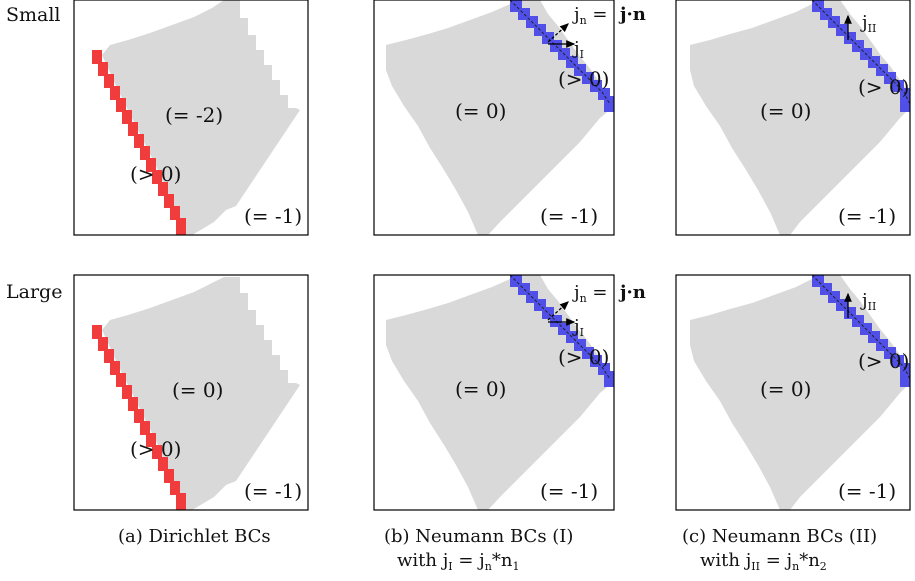 This screenshot has width=915, height=581. I want to click on panel-c-large: jII (> 0) (= 0) (= -1), so click(793, 392).